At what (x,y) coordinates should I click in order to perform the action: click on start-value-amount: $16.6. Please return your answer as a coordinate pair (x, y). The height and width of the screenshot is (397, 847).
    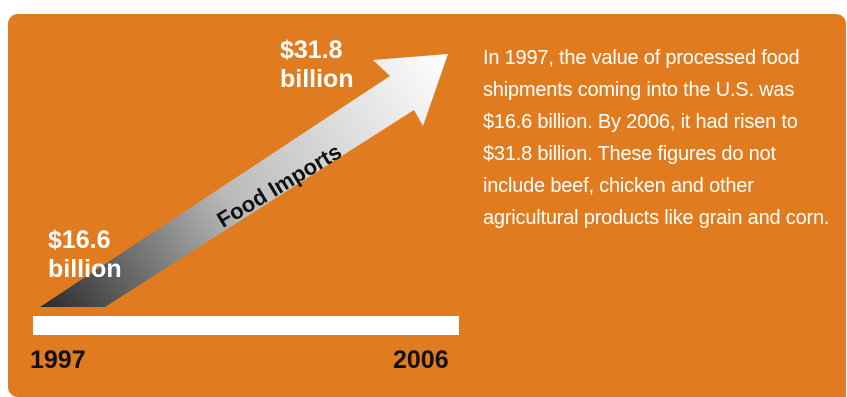
    Looking at the image, I should click on (79, 240).